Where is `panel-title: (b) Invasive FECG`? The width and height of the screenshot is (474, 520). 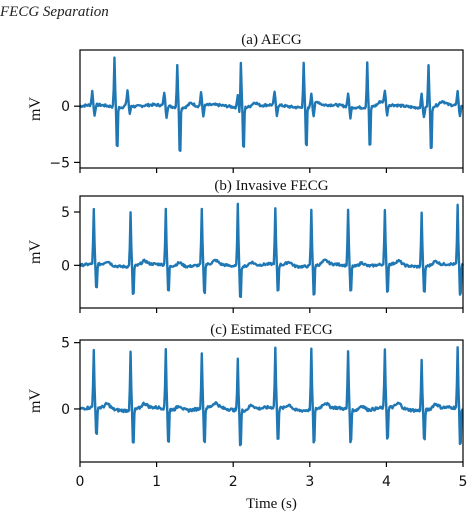
panel-title: (b) Invasive FECG is located at coordinates (271, 186).